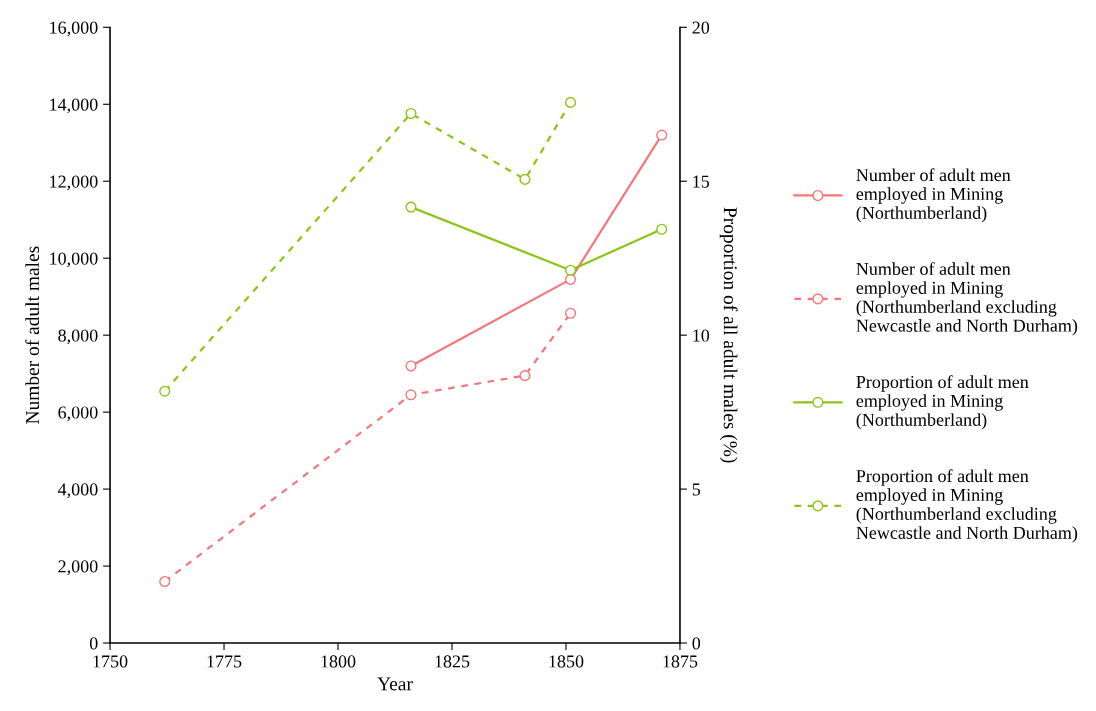 The image size is (1096, 711). Describe the element at coordinates (74, 183) in the screenshot. I see `y-tick-label: 12,000` at that location.